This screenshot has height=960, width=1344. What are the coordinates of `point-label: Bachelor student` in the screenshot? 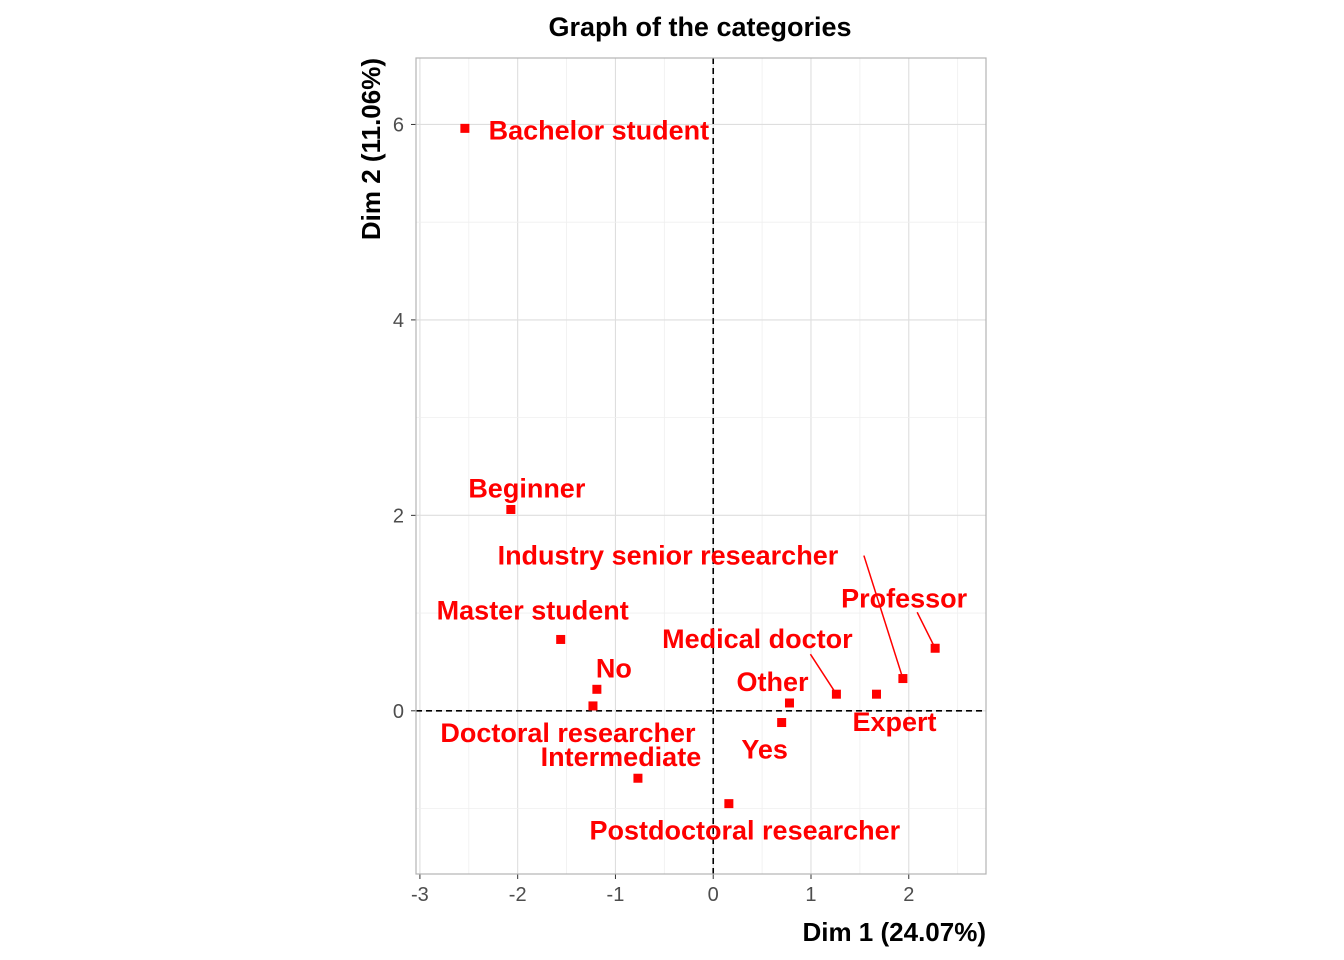 It's located at (599, 130).